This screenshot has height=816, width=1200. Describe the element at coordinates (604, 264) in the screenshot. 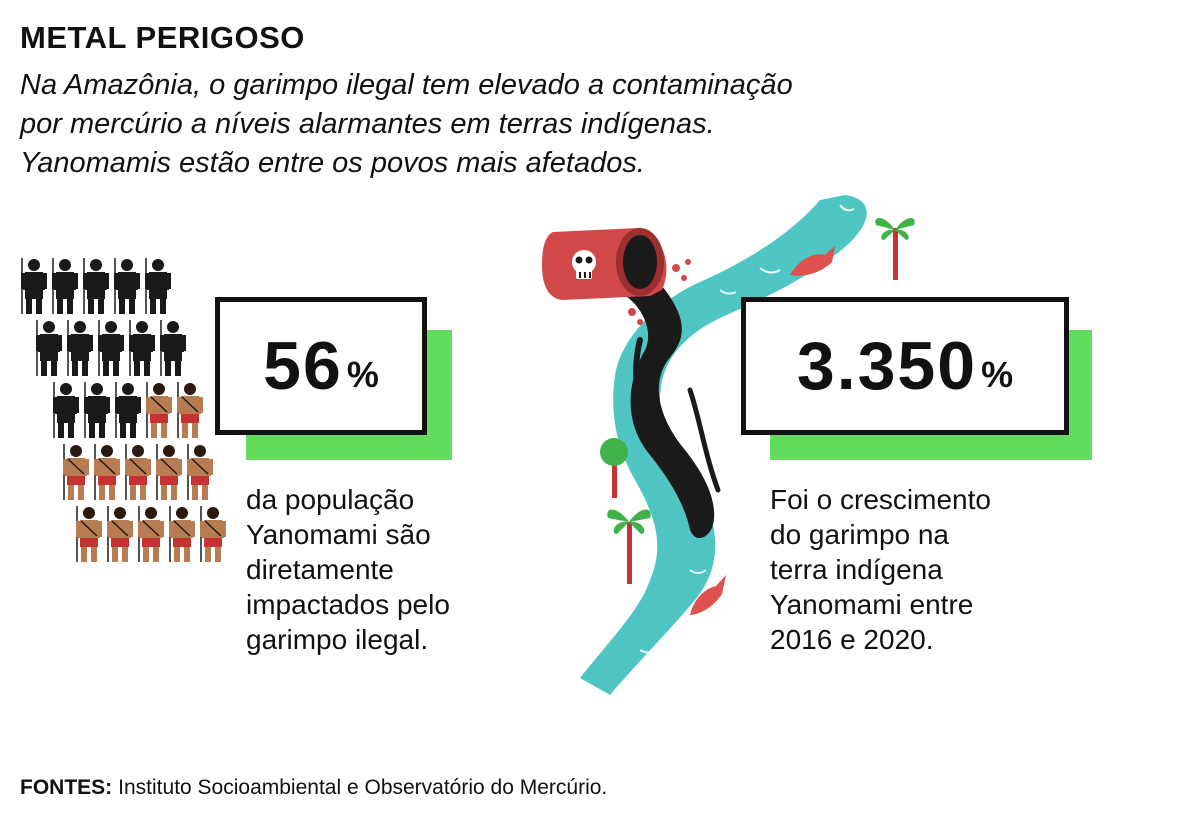

I see `mercury-barrel-icon` at that location.